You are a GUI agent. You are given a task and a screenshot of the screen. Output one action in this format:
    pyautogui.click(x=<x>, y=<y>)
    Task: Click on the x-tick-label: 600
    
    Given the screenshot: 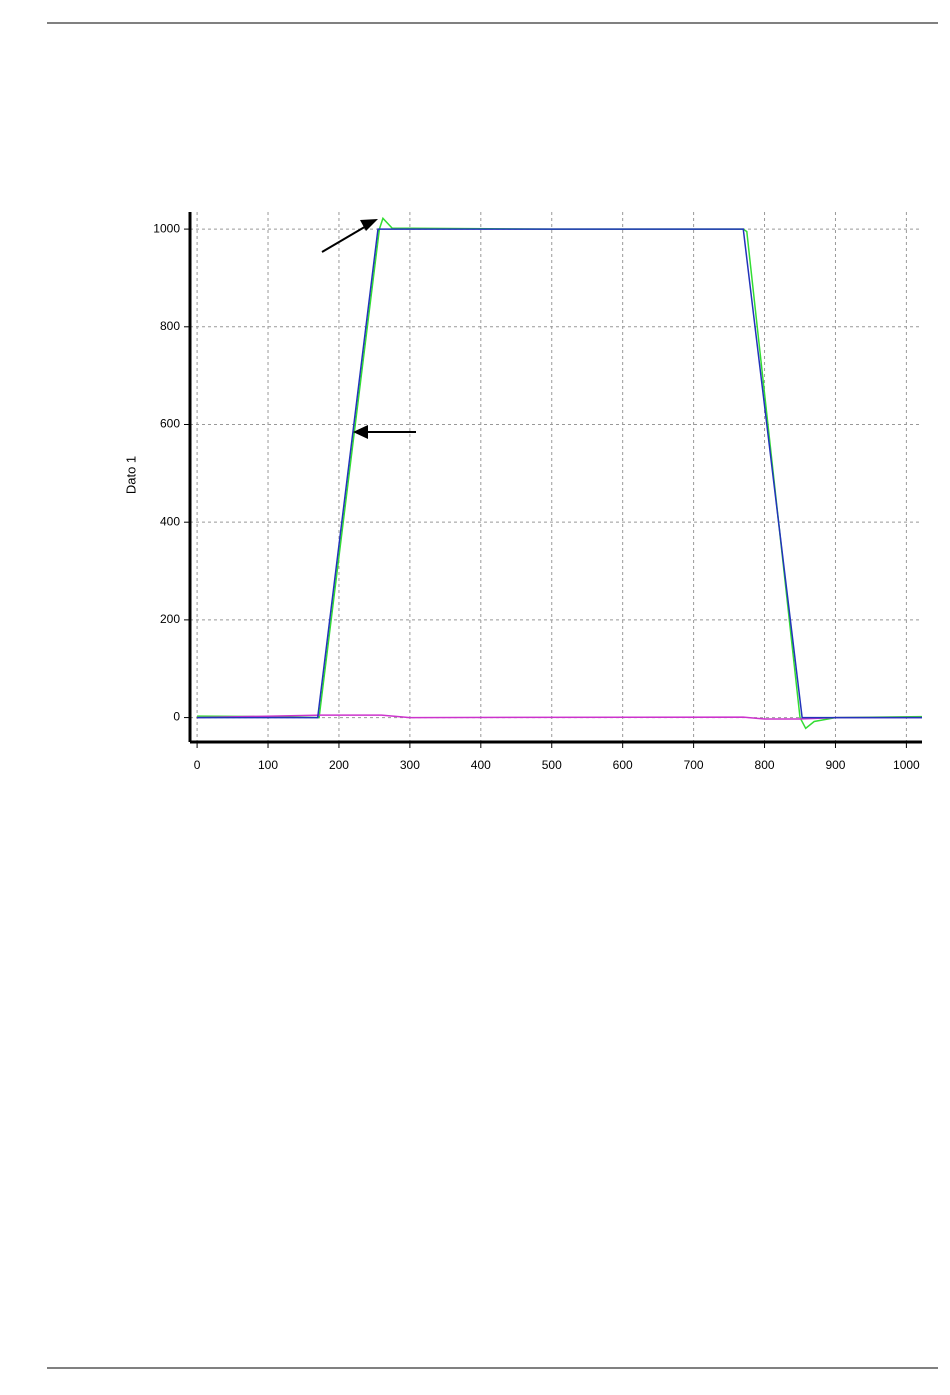 What is the action you would take?
    pyautogui.click(x=623, y=765)
    